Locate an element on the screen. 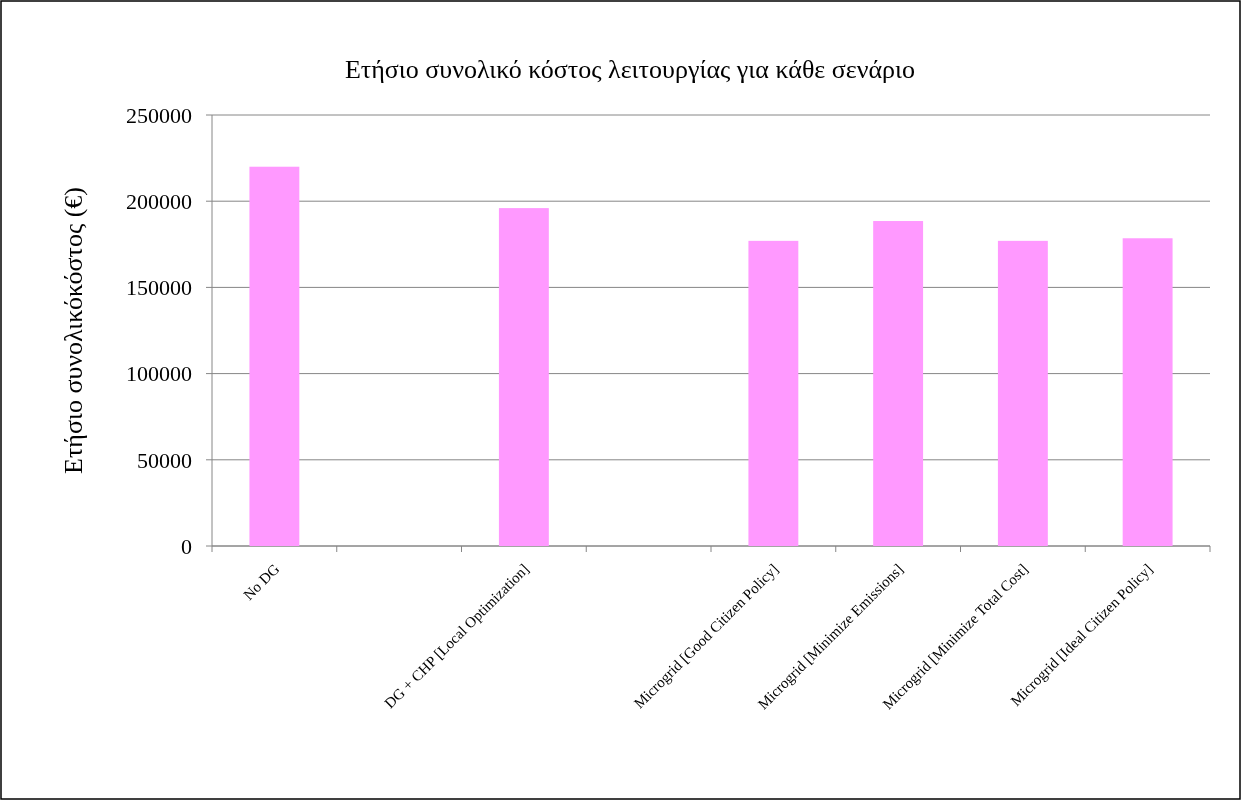  y-tick-label: 0 is located at coordinates (186, 546).